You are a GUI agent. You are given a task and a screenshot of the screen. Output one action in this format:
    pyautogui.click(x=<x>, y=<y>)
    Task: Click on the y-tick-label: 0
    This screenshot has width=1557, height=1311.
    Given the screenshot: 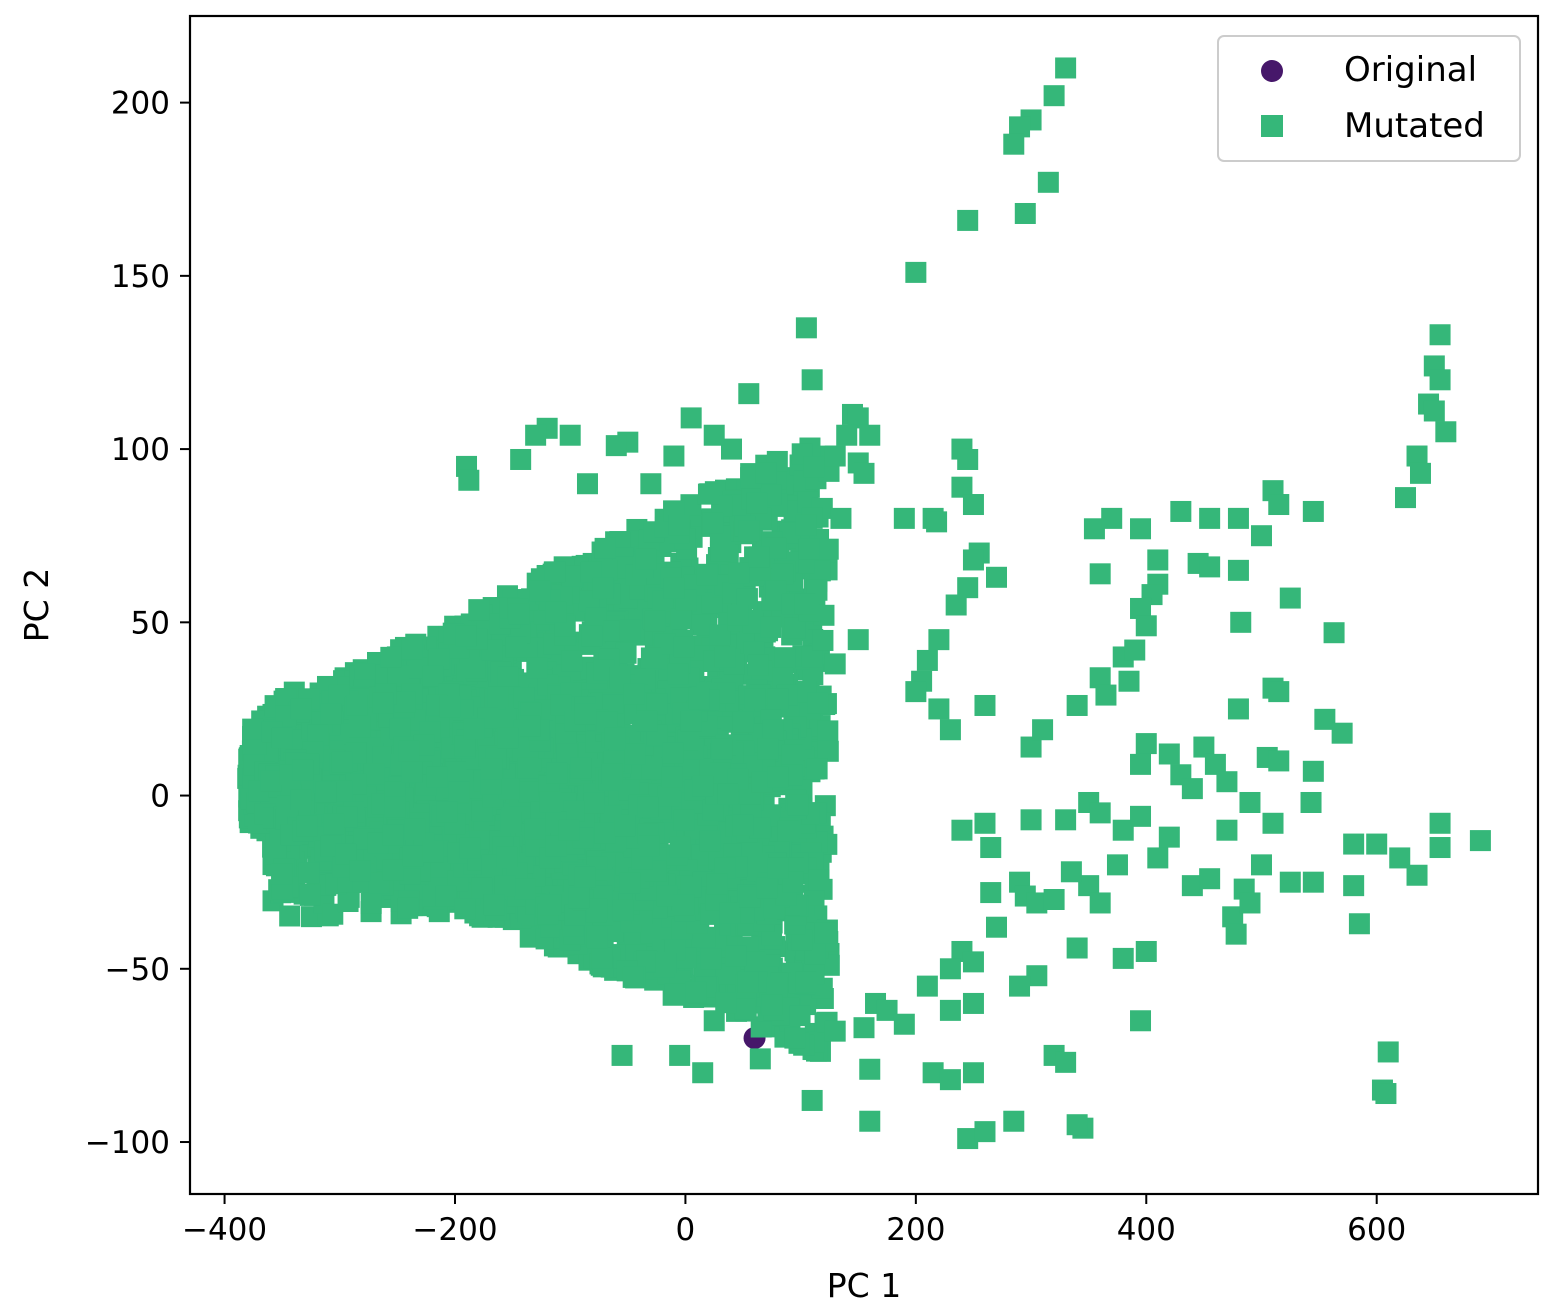 What is the action you would take?
    pyautogui.click(x=160, y=797)
    